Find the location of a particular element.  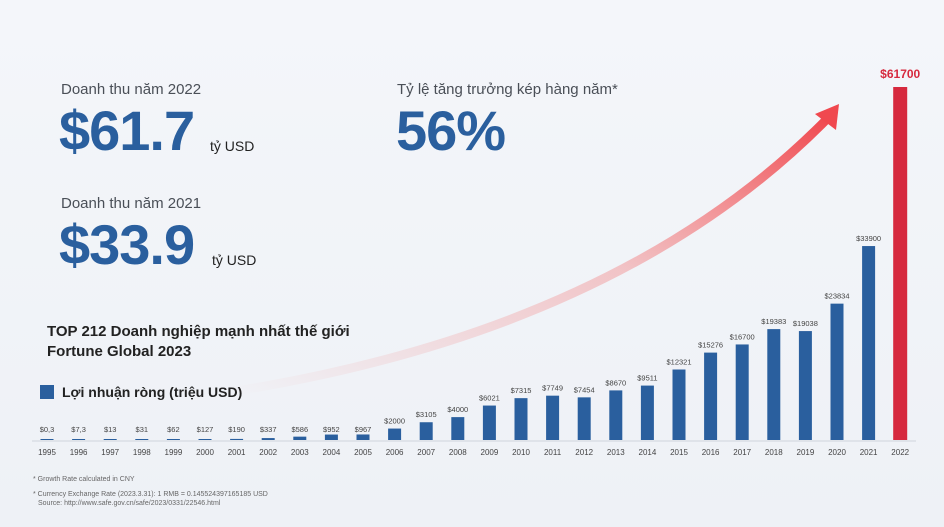

tick-label-2014: 2014 is located at coordinates (648, 452).